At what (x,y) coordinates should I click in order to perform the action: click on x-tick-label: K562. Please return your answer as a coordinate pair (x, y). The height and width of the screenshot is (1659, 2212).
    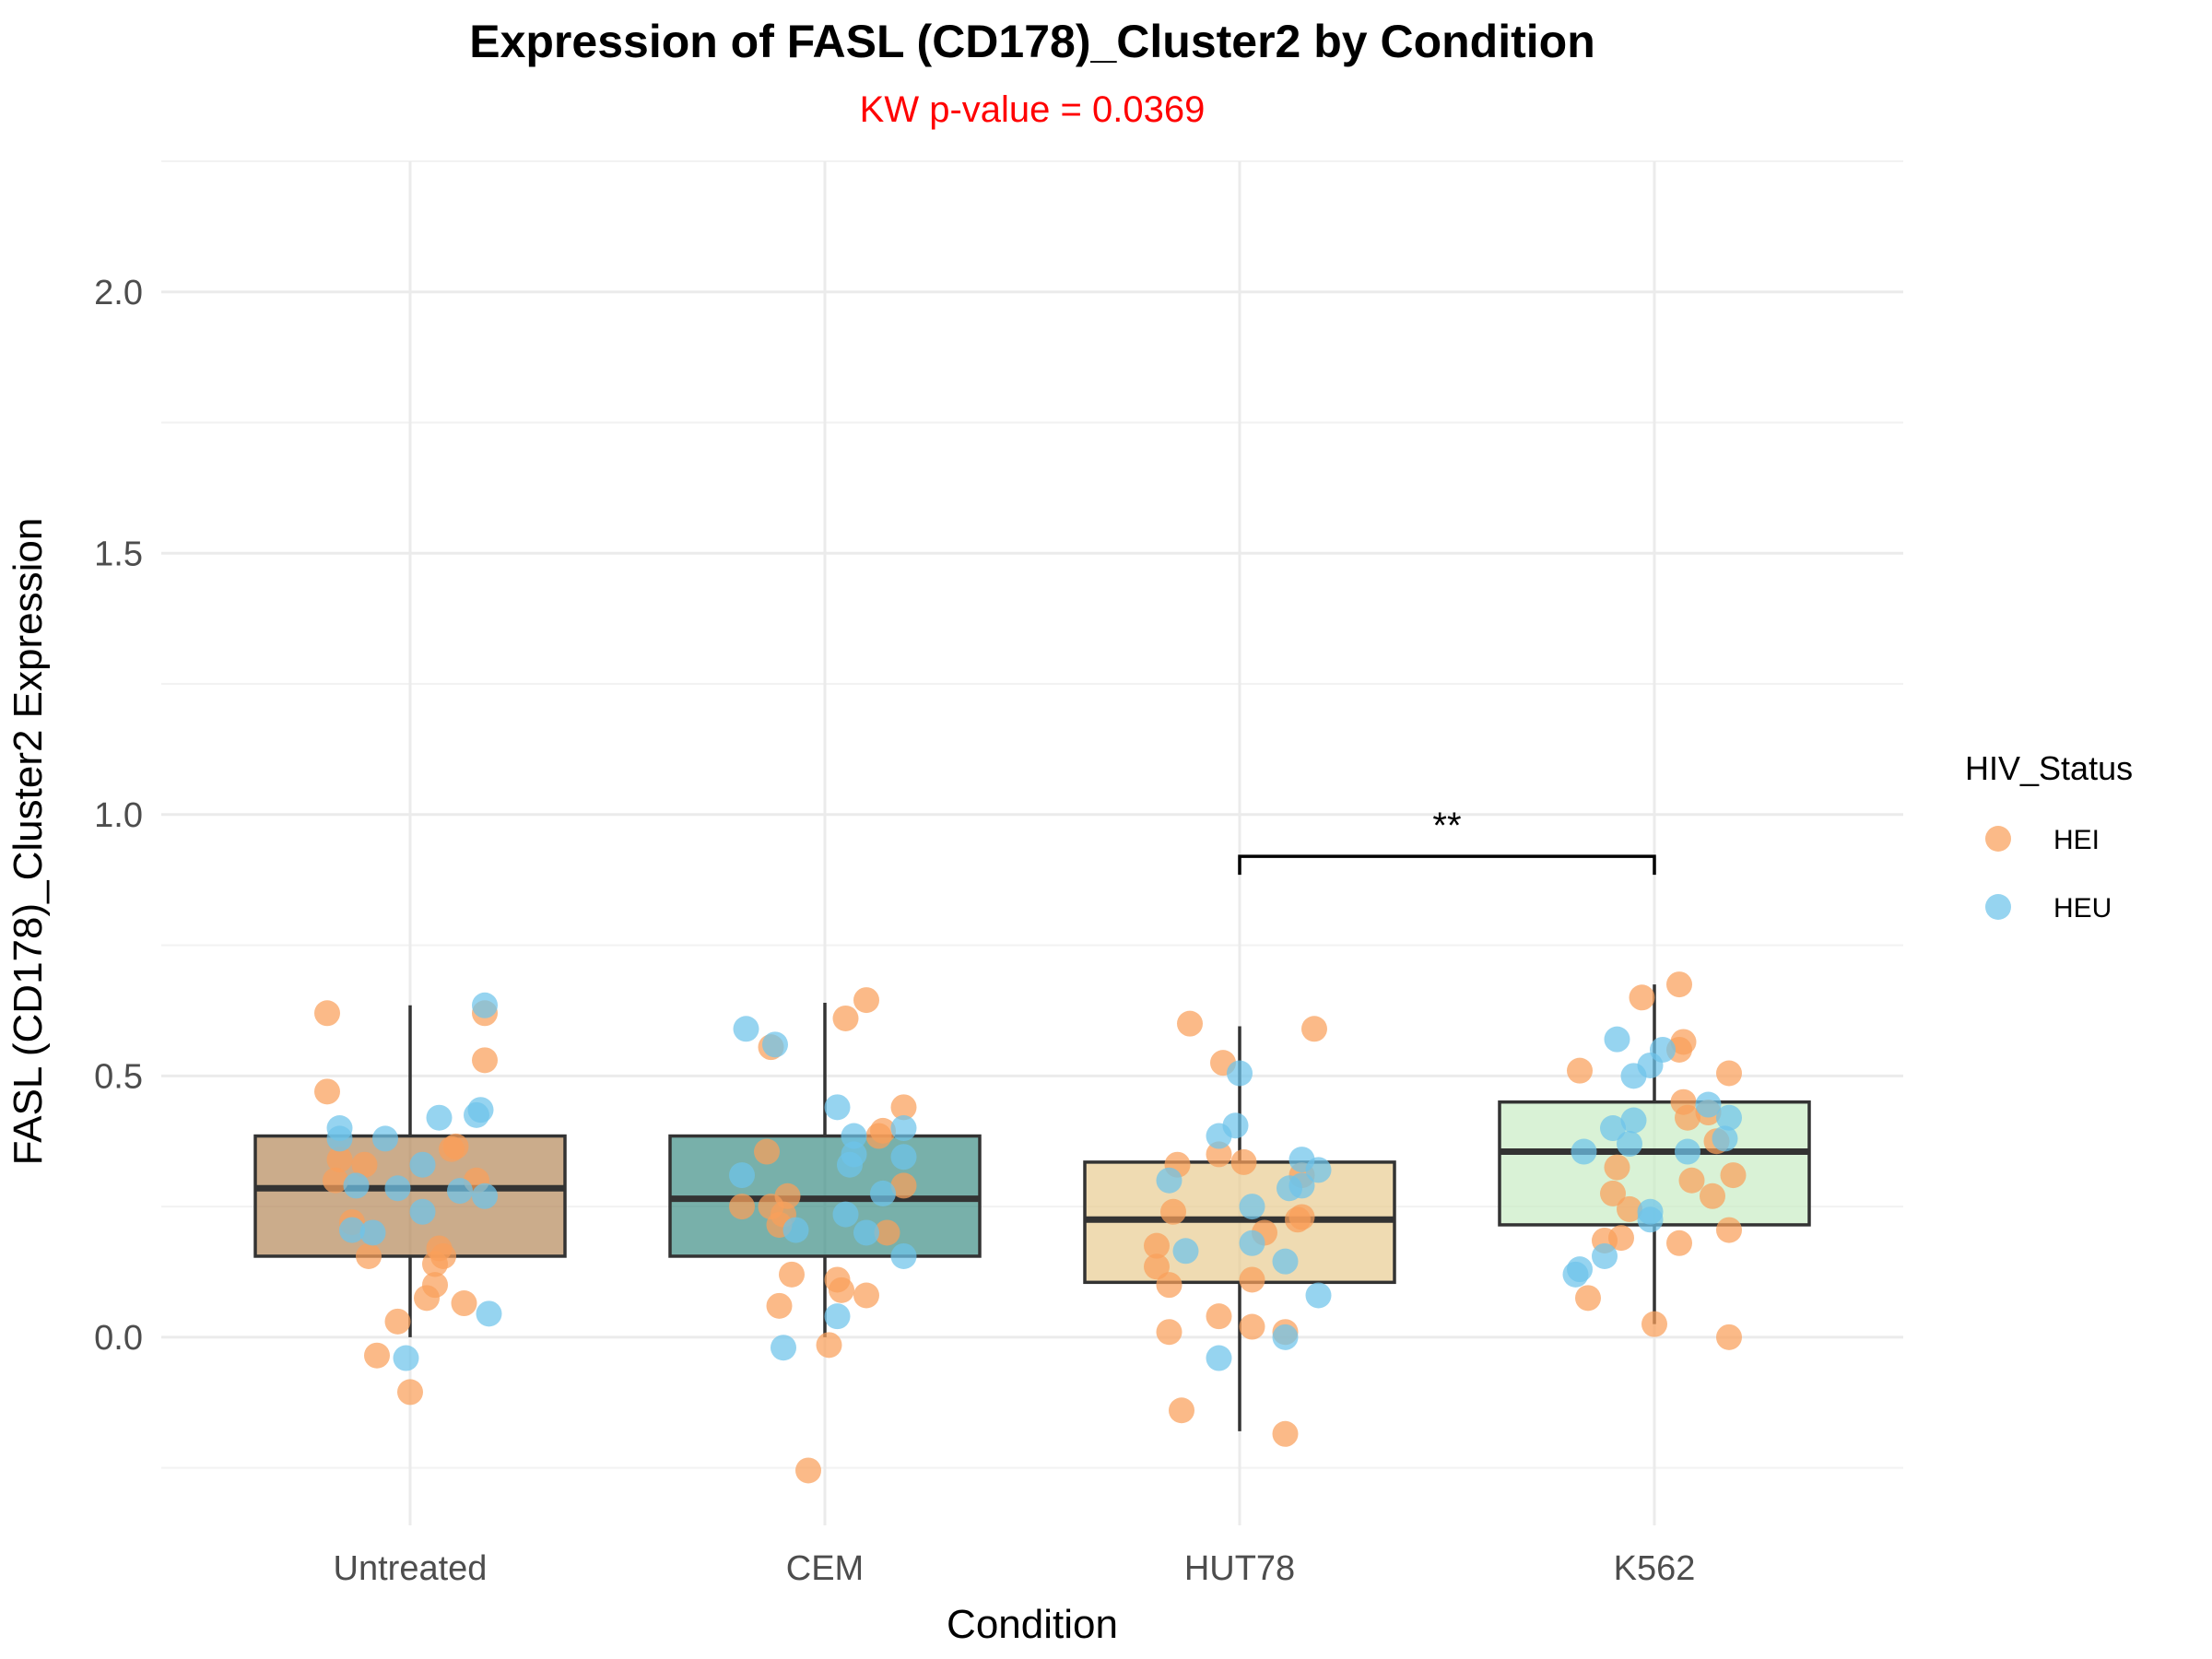
    Looking at the image, I should click on (1655, 1568).